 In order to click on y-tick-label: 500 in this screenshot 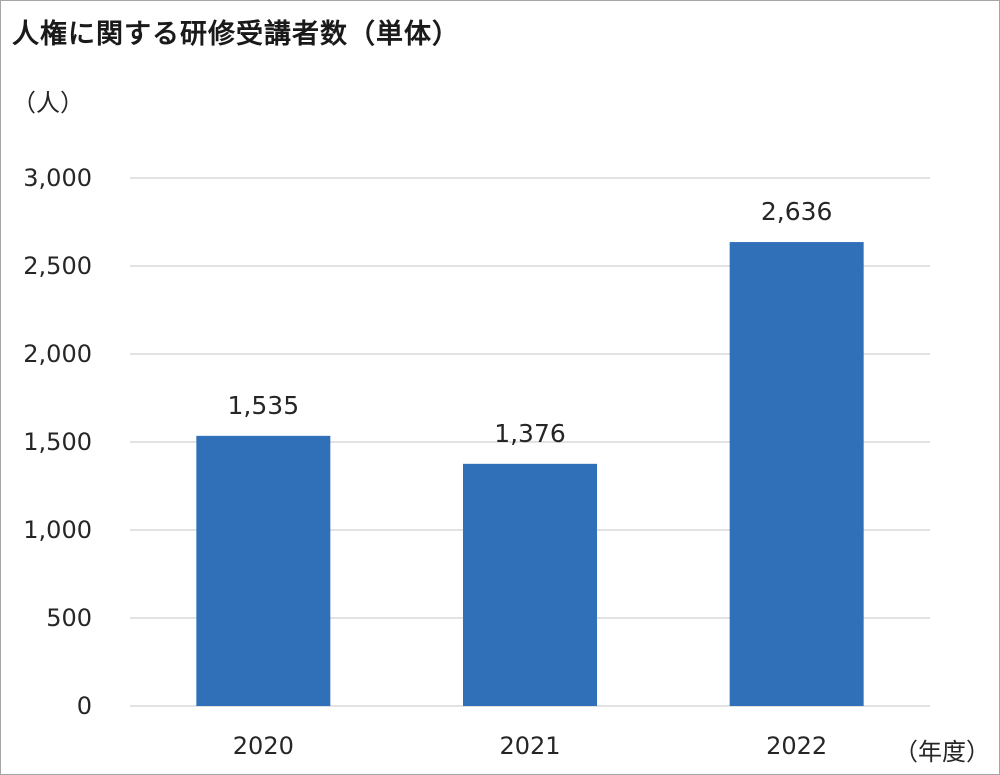, I will do `click(69, 618)`.